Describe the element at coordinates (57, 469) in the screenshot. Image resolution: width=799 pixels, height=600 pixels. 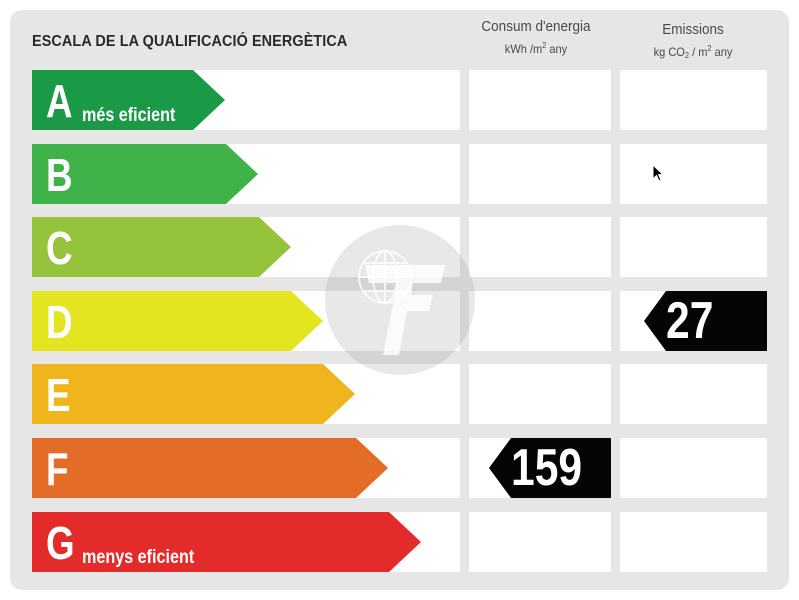
I see `grade-letter: F` at that location.